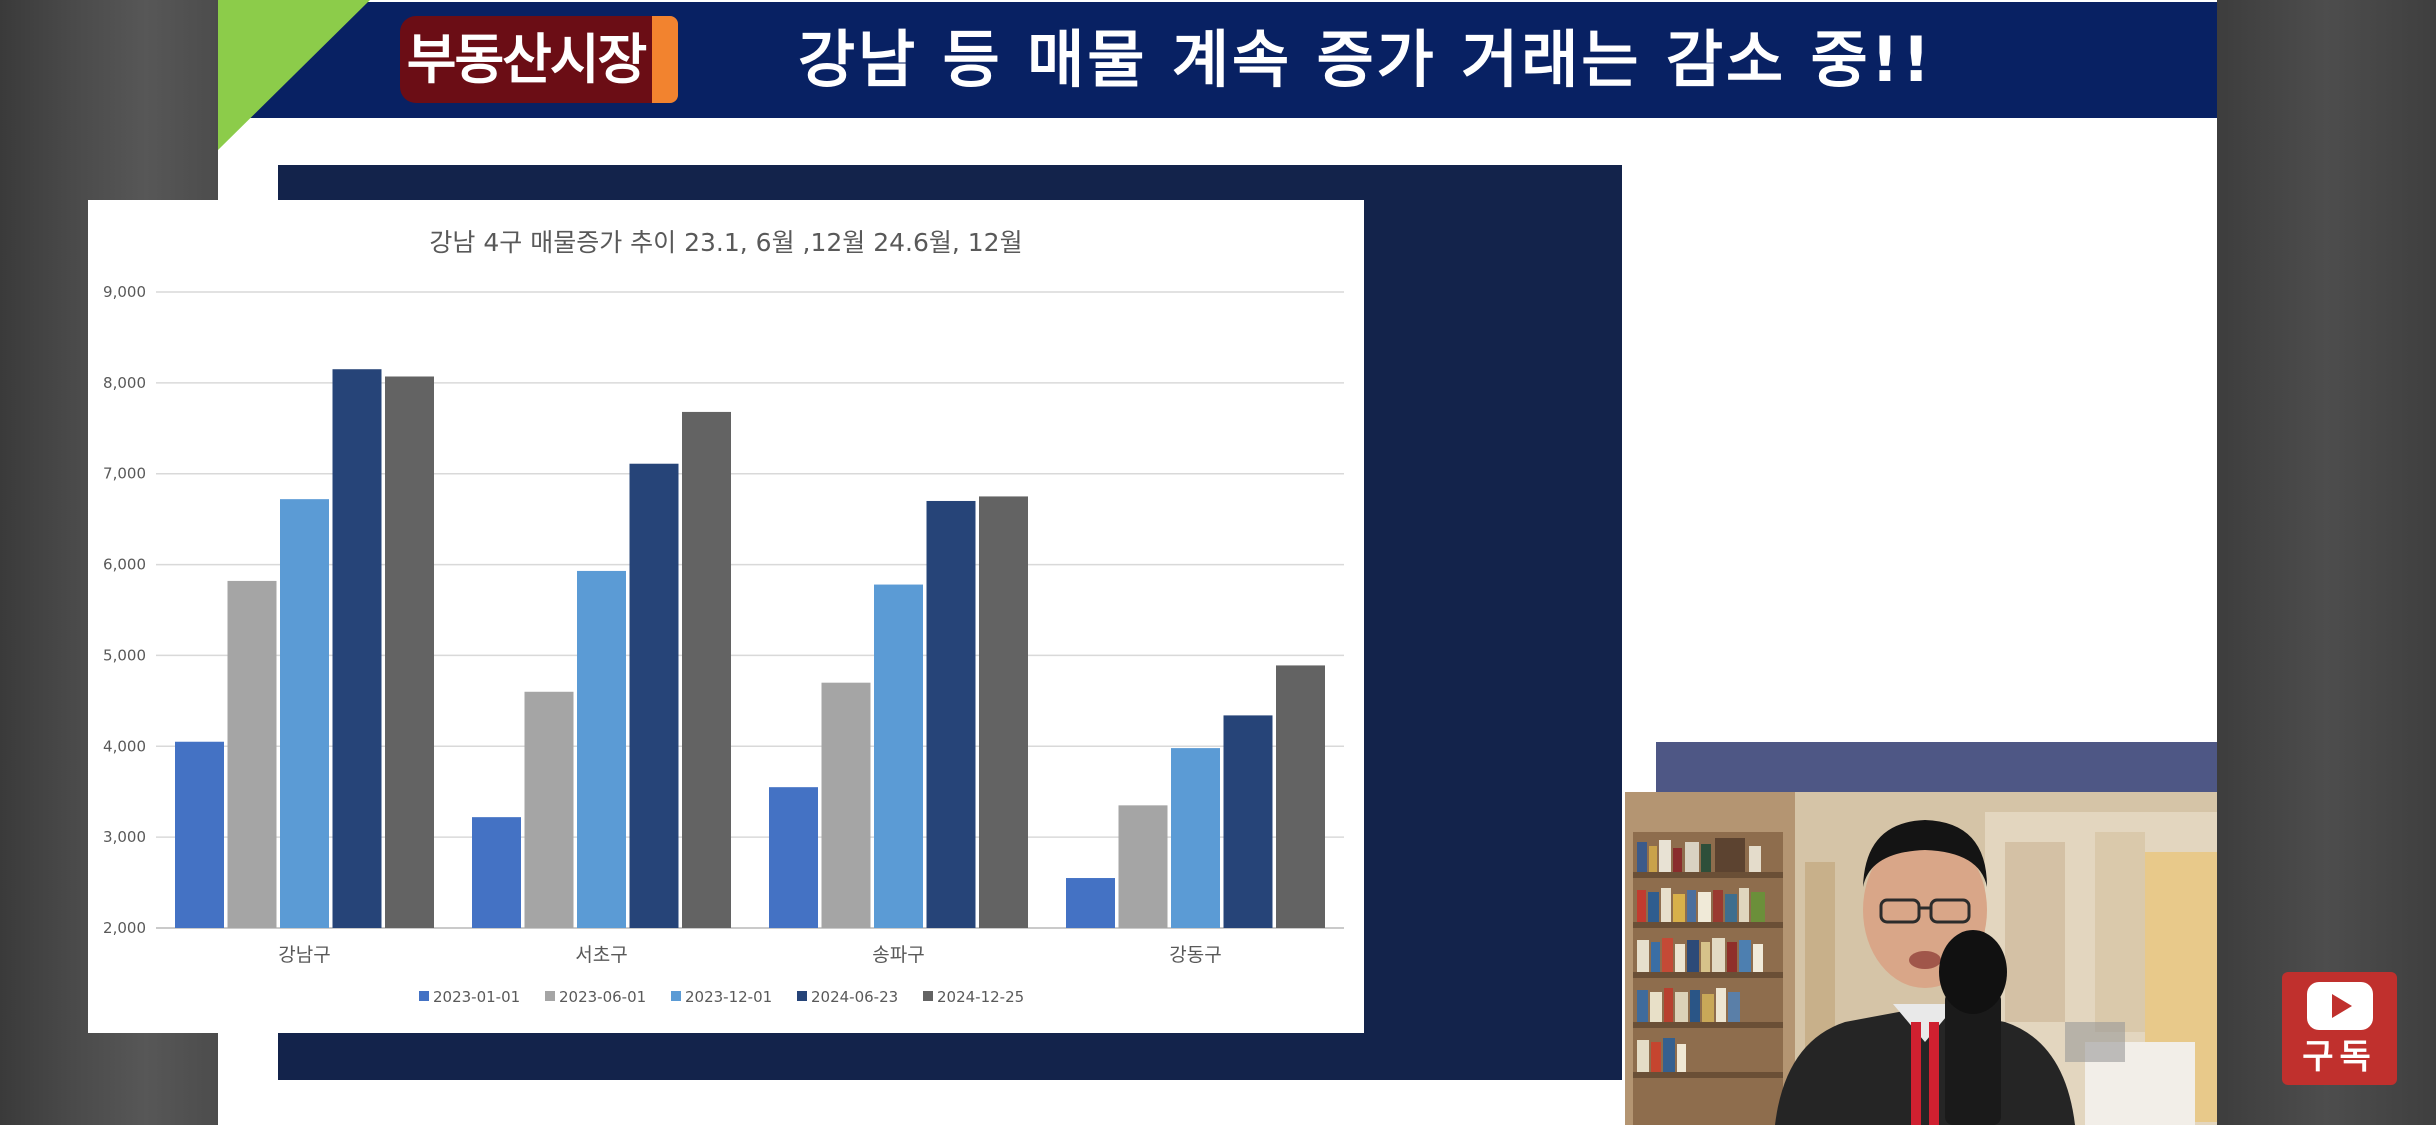 Image resolution: width=2436 pixels, height=1125 pixels. I want to click on subscribe-button: 구독, so click(2339, 1028).